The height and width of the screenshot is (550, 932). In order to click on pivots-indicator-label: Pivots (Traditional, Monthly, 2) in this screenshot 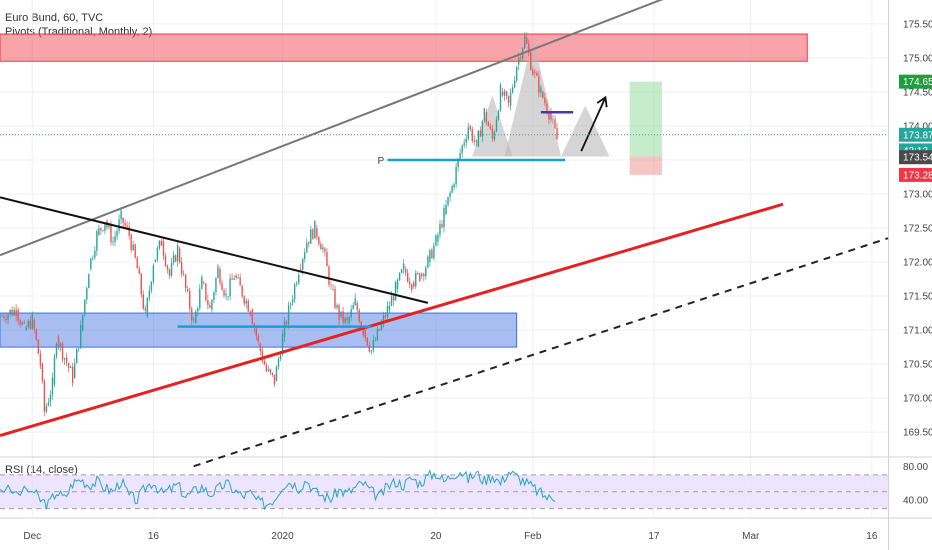, I will do `click(79, 32)`.